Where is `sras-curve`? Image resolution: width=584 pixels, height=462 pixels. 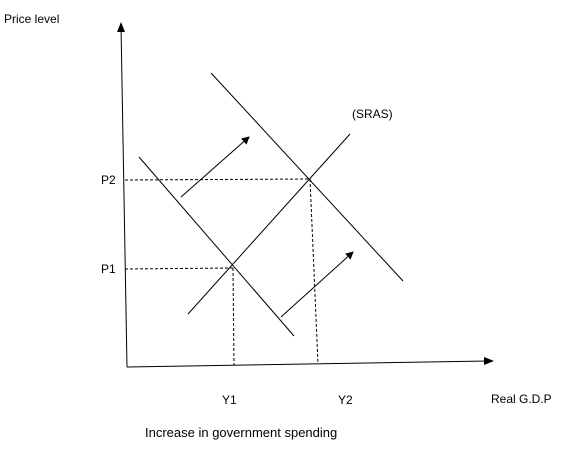 sras-curve is located at coordinates (269, 224).